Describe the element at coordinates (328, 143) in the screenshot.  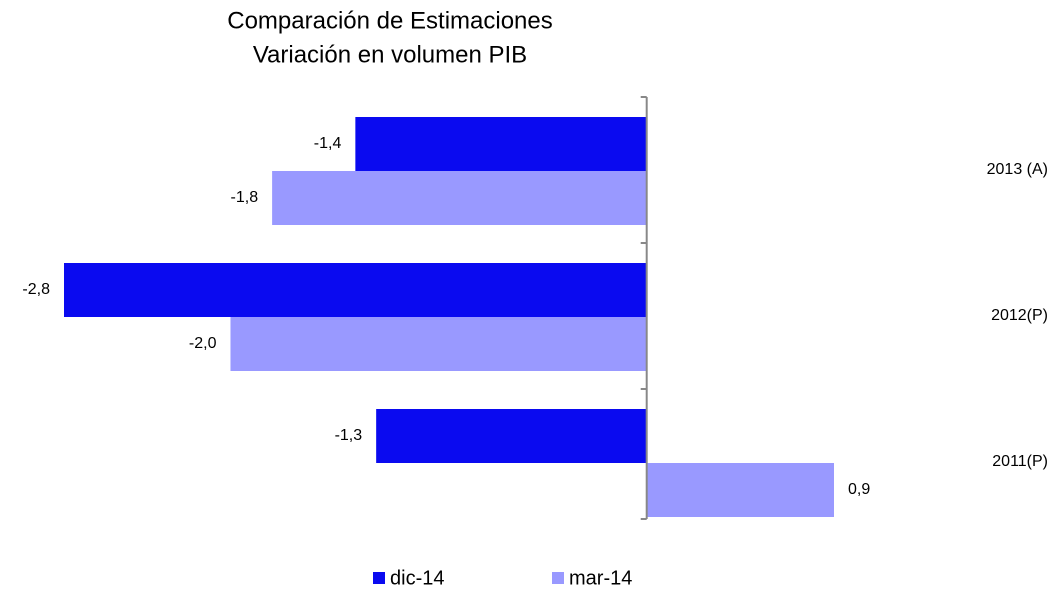
I see `value-label: -1,4` at that location.